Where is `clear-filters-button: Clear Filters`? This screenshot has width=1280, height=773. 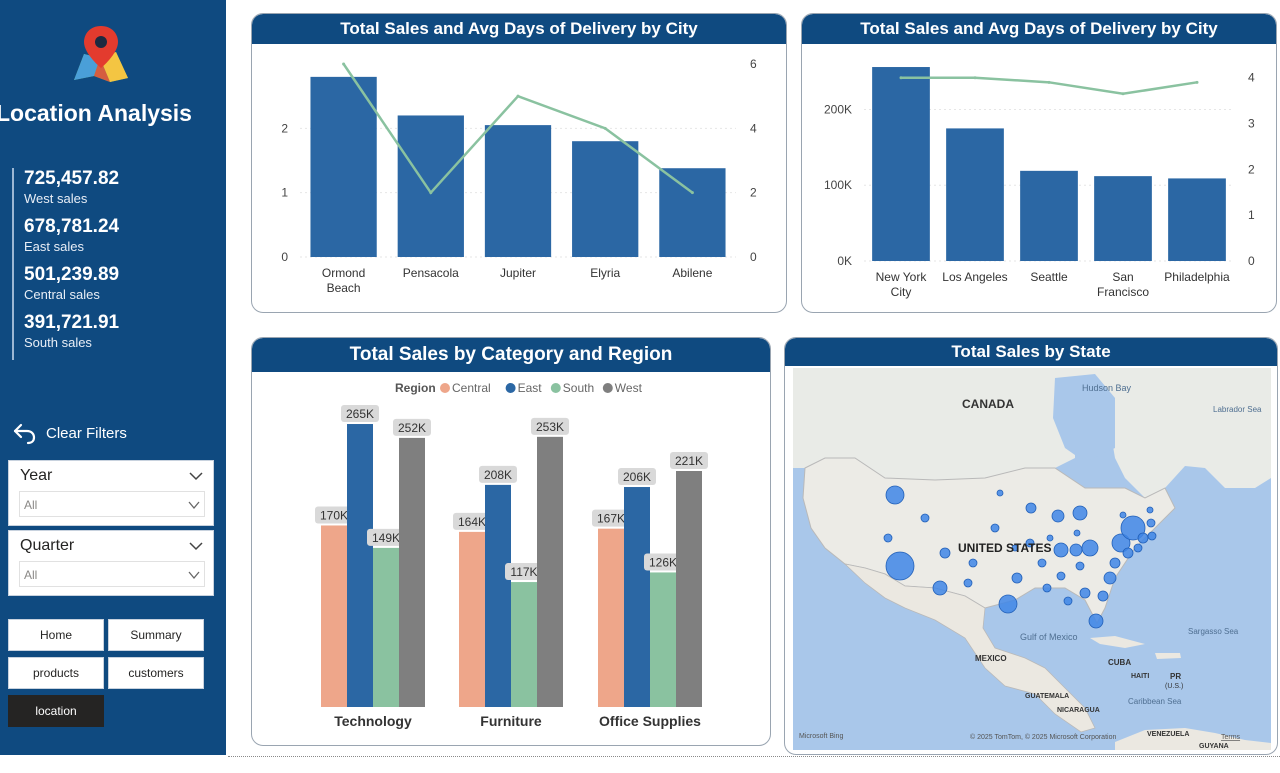 clear-filters-button: Clear Filters is located at coordinates (69, 433).